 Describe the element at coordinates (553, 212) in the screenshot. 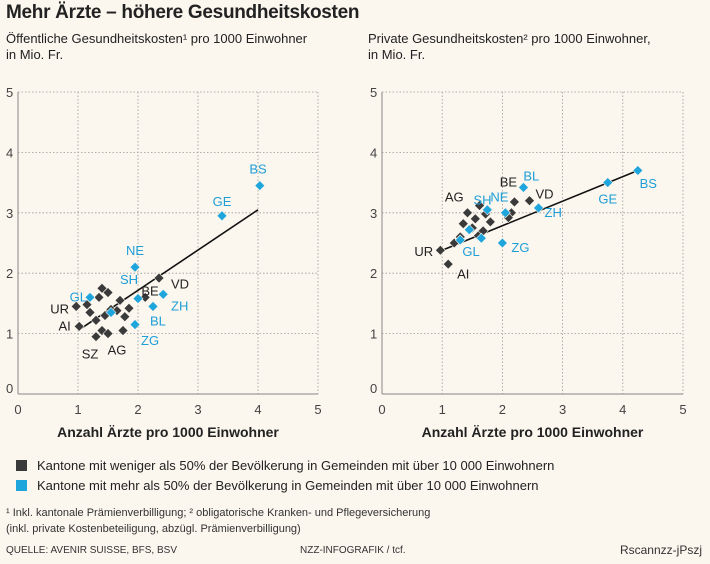

I see `right-point-label: ZH` at that location.